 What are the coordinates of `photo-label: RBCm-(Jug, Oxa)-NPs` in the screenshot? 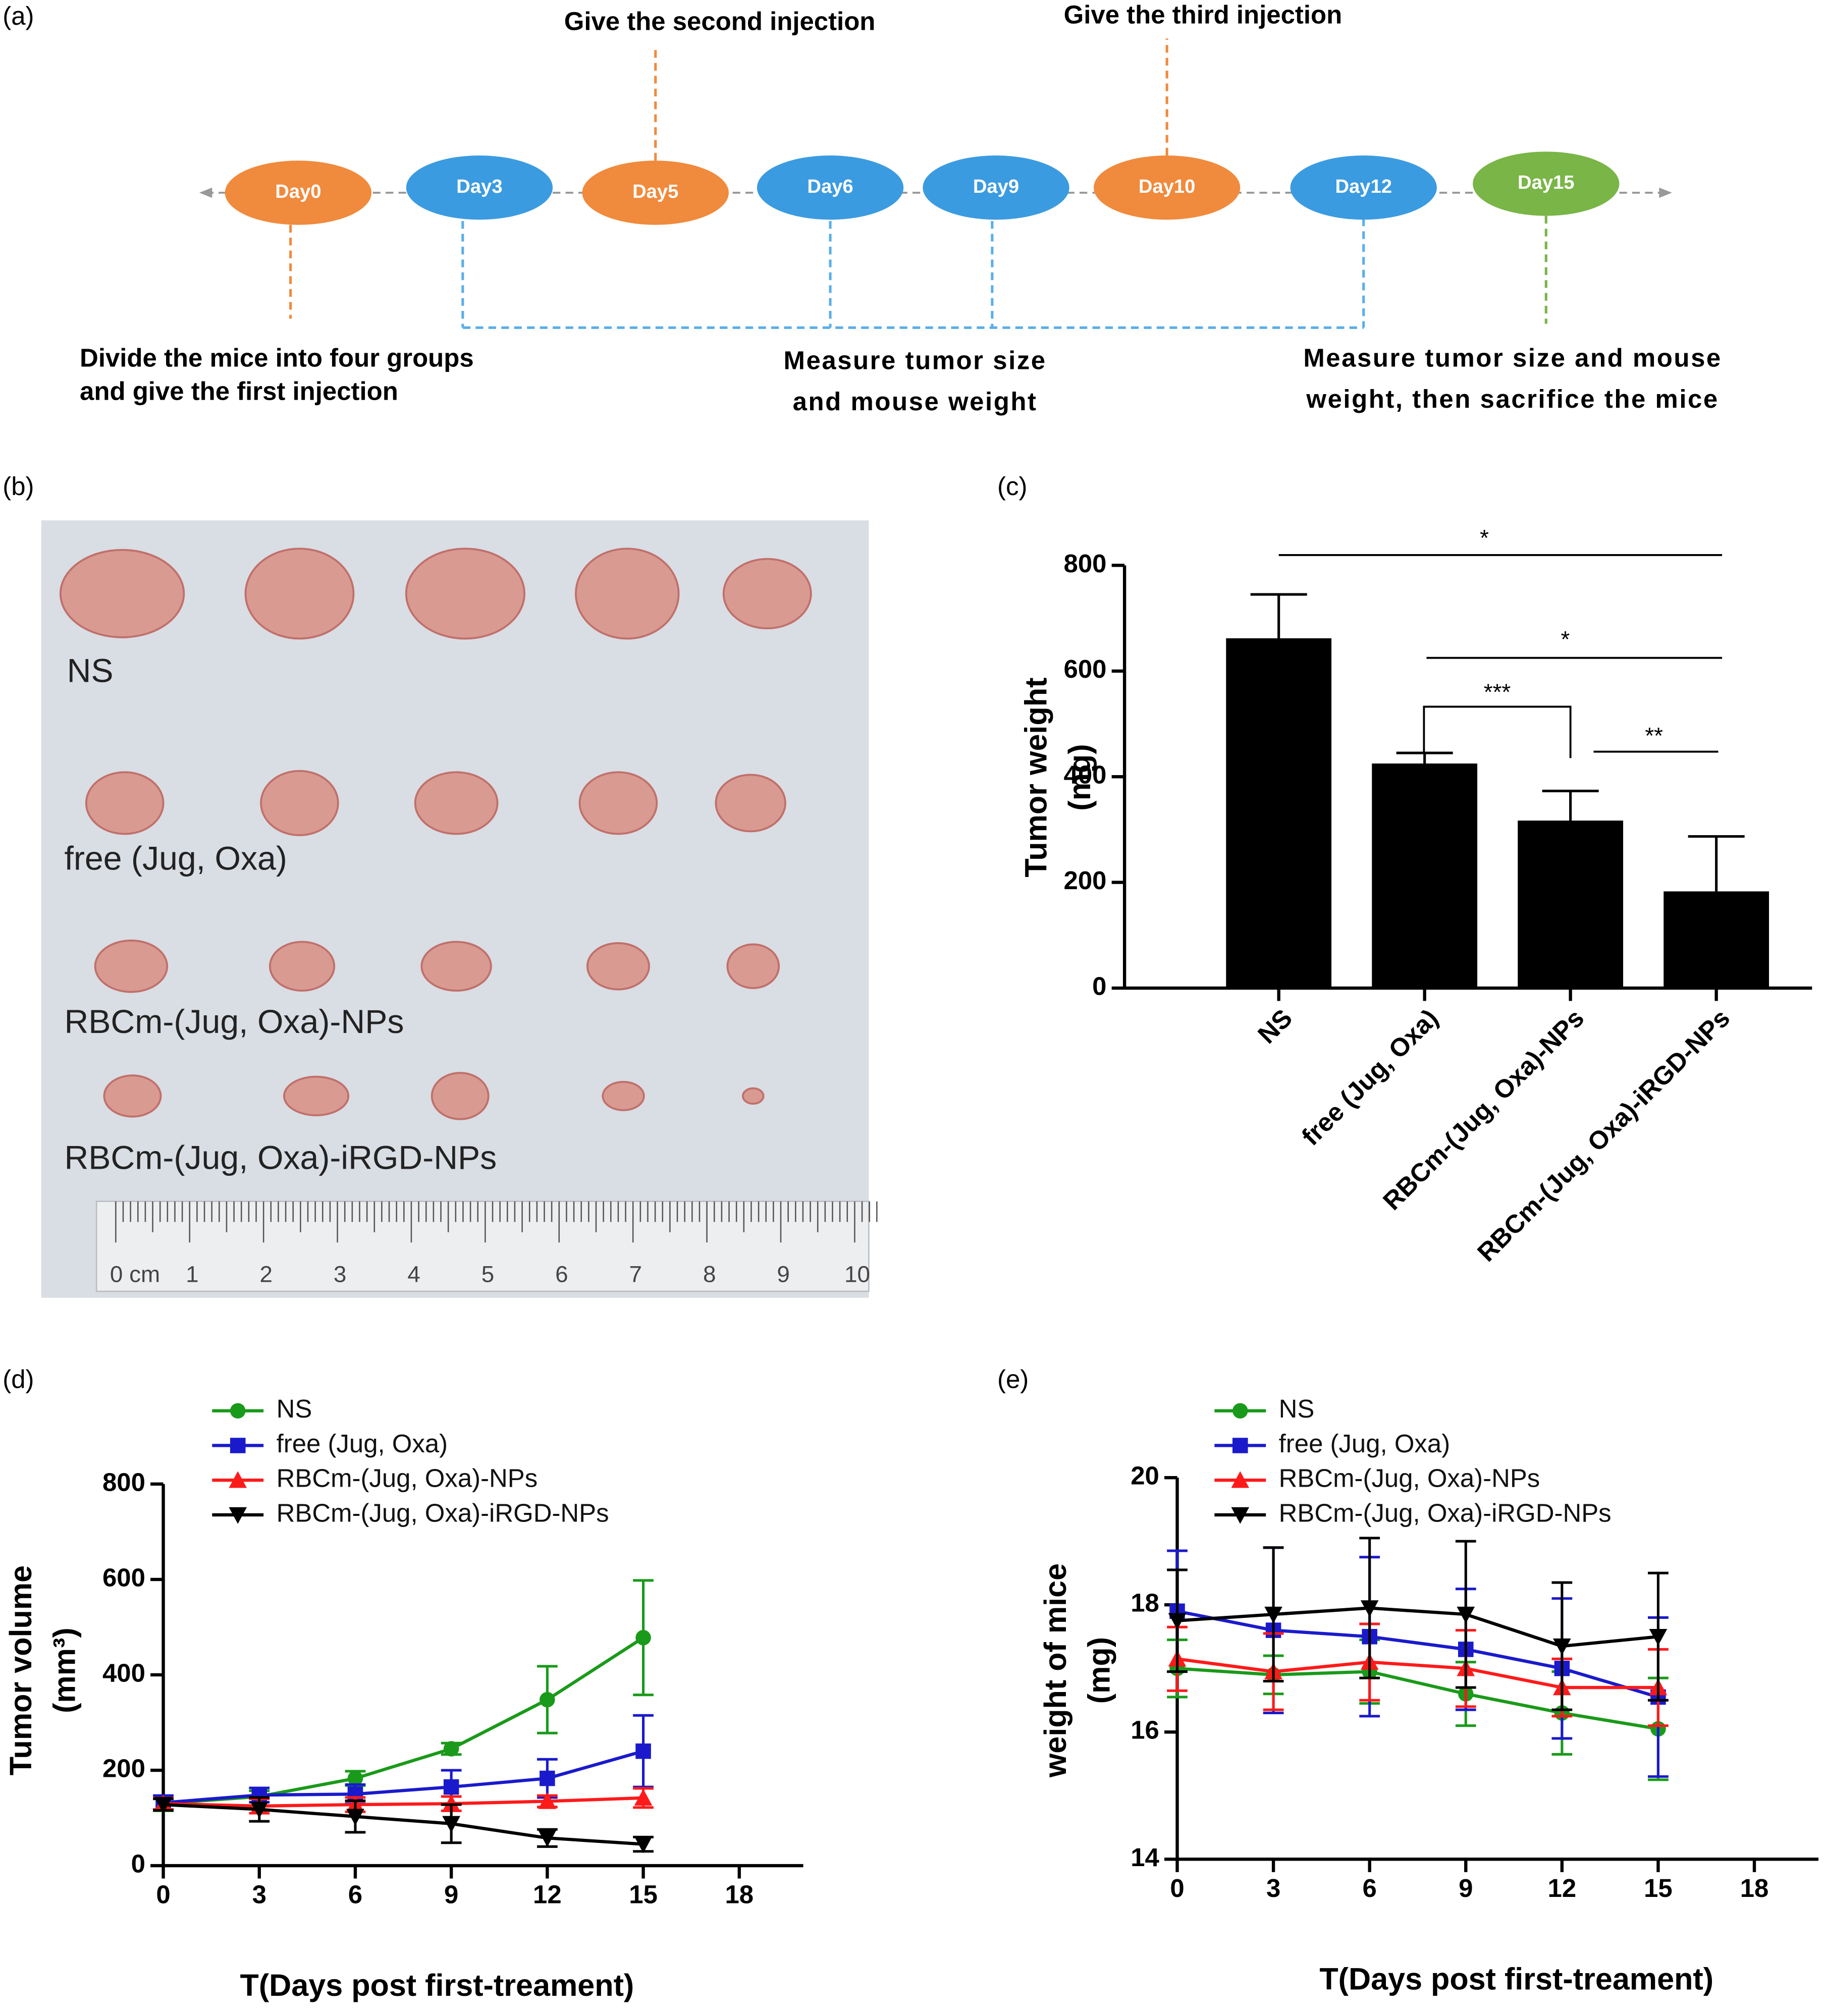 It's located at (234, 1022).